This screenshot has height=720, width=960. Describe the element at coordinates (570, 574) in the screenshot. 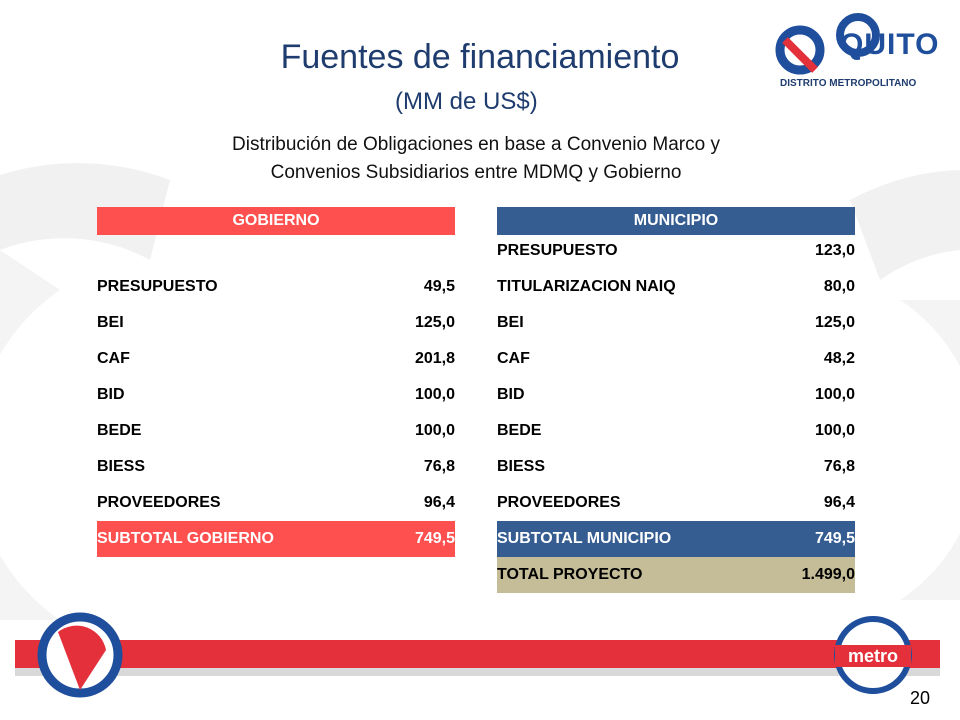

I see `total-label: TOTAL PROYECTO` at that location.